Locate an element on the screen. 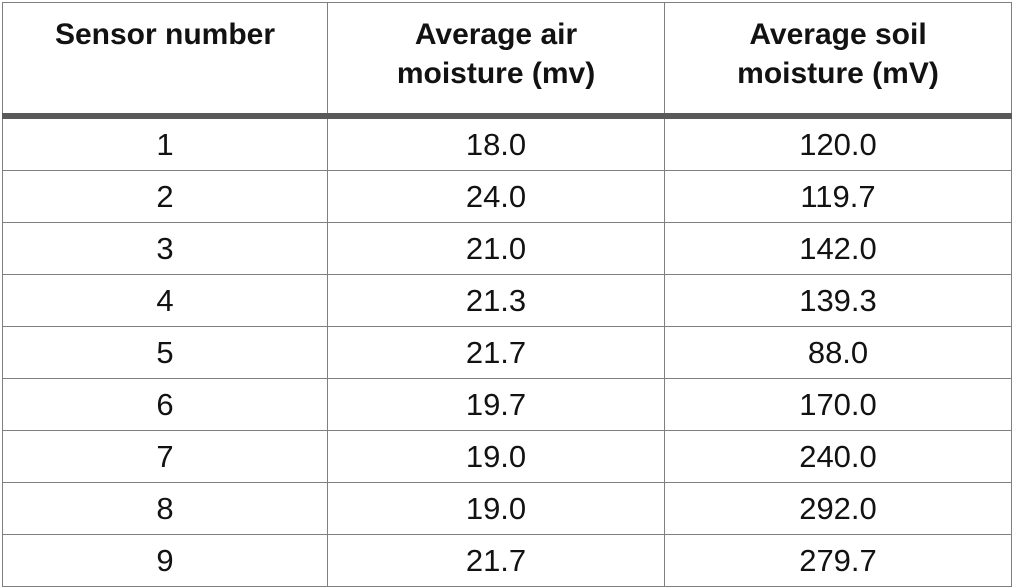 The image size is (1013, 588). soil-moisture-cell: 142.0 is located at coordinates (838, 248).